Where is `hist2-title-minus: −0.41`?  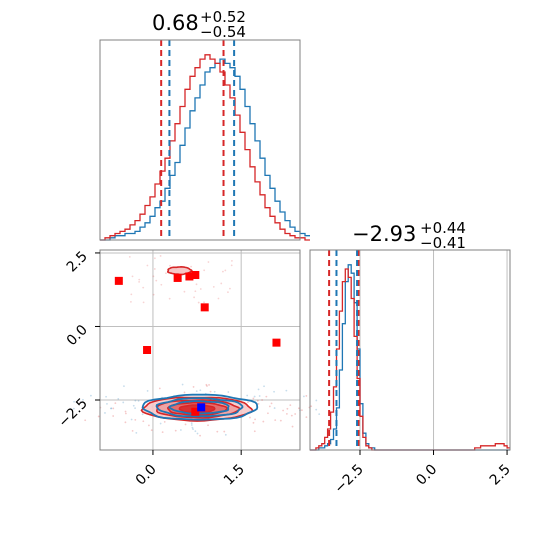 hist2-title-minus: −0.41 is located at coordinates (443, 243).